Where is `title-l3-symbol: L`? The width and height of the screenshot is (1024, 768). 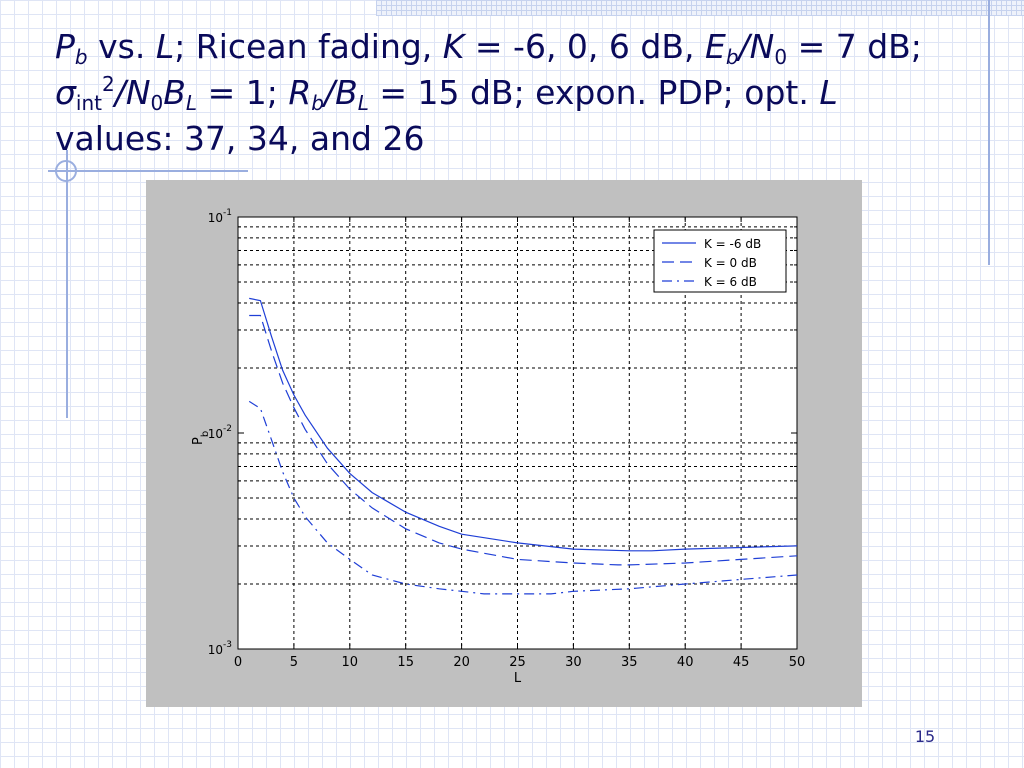
title-l3-symbol: L is located at coordinates (828, 92).